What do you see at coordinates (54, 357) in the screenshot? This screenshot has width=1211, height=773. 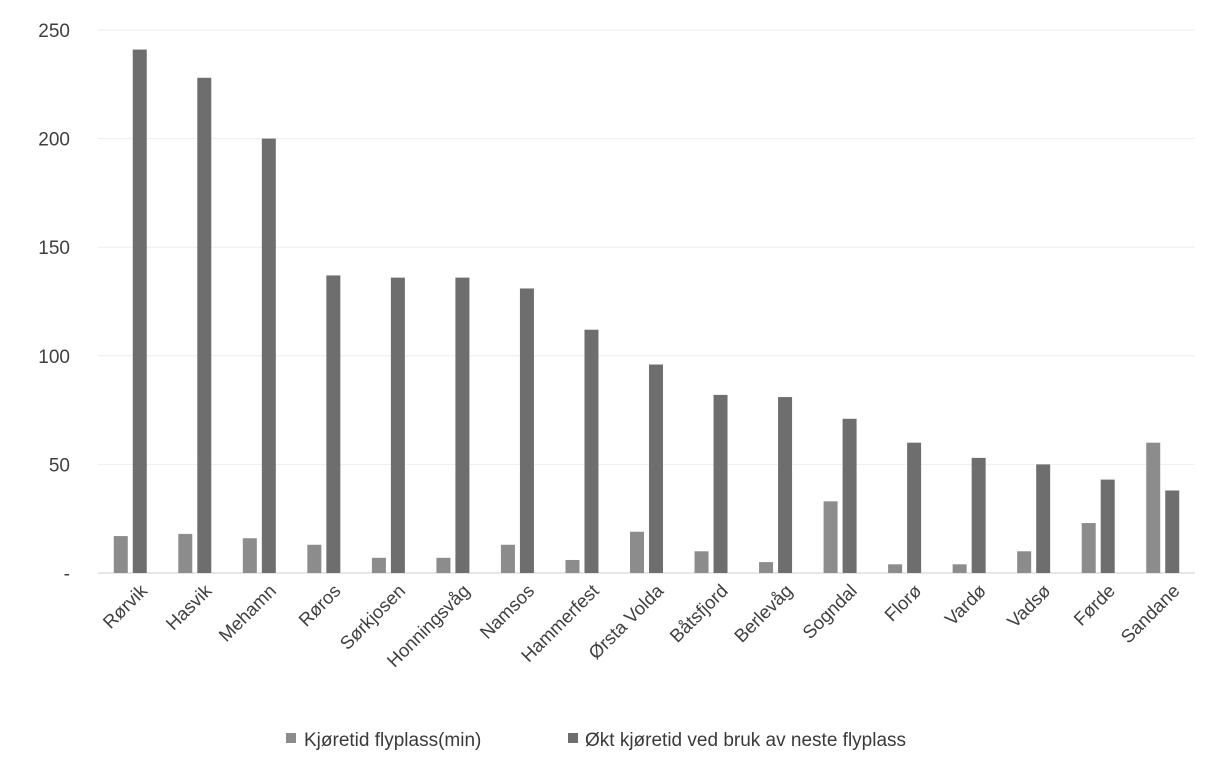 I see `y-tick-label: 100` at bounding box center [54, 357].